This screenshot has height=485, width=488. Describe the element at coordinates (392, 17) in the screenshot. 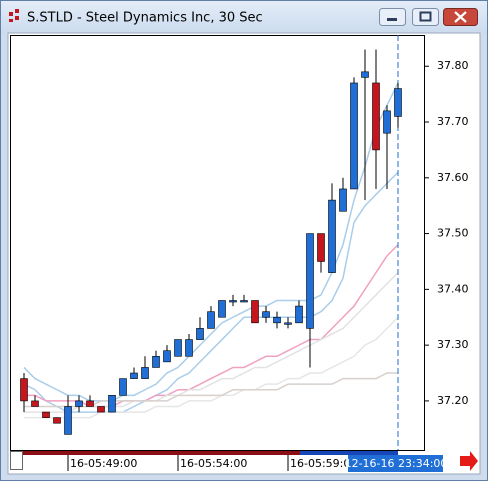

I see `minimize-button` at that location.